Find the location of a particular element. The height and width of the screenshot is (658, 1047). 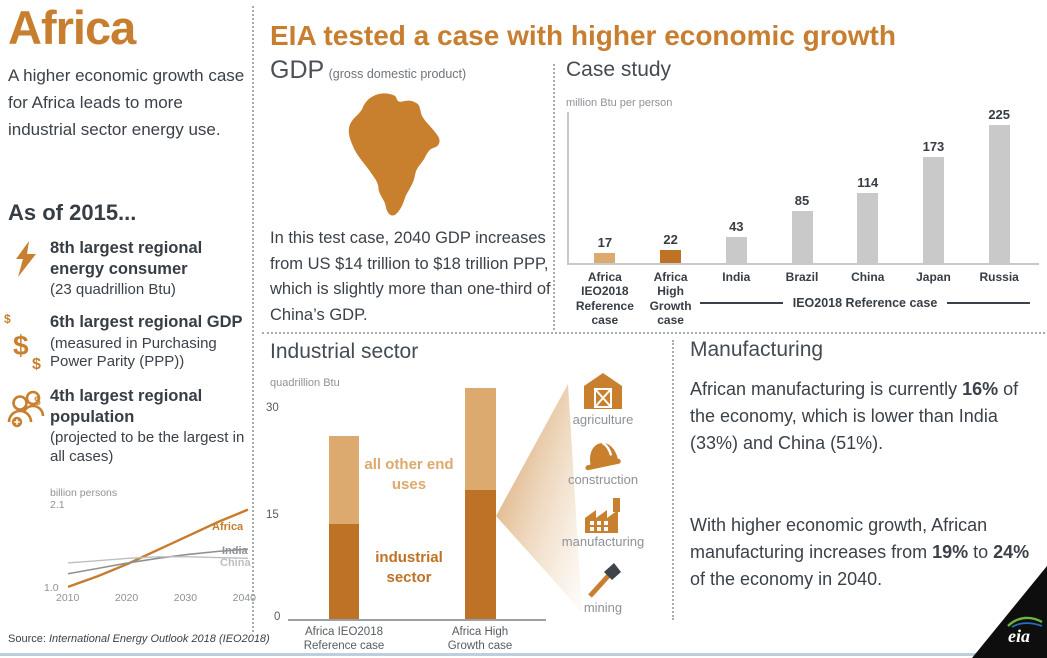

population-line-chart is located at coordinates (158, 548).